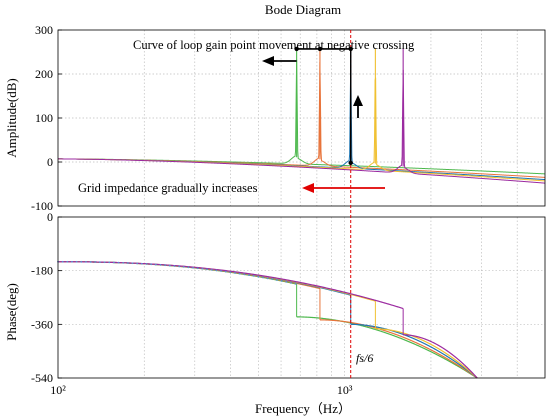 The image size is (550, 420). What do you see at coordinates (50, 162) in the screenshot?
I see `y-tick-label-amplitude: 0` at bounding box center [50, 162].